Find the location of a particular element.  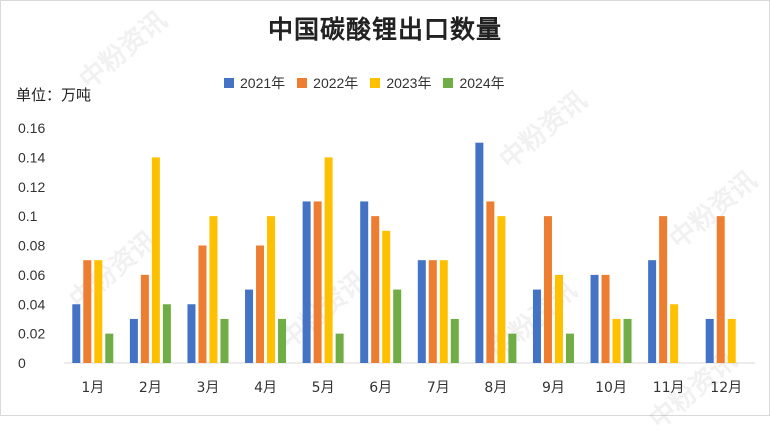

y-tick-label: 0.08 is located at coordinates (31, 246).